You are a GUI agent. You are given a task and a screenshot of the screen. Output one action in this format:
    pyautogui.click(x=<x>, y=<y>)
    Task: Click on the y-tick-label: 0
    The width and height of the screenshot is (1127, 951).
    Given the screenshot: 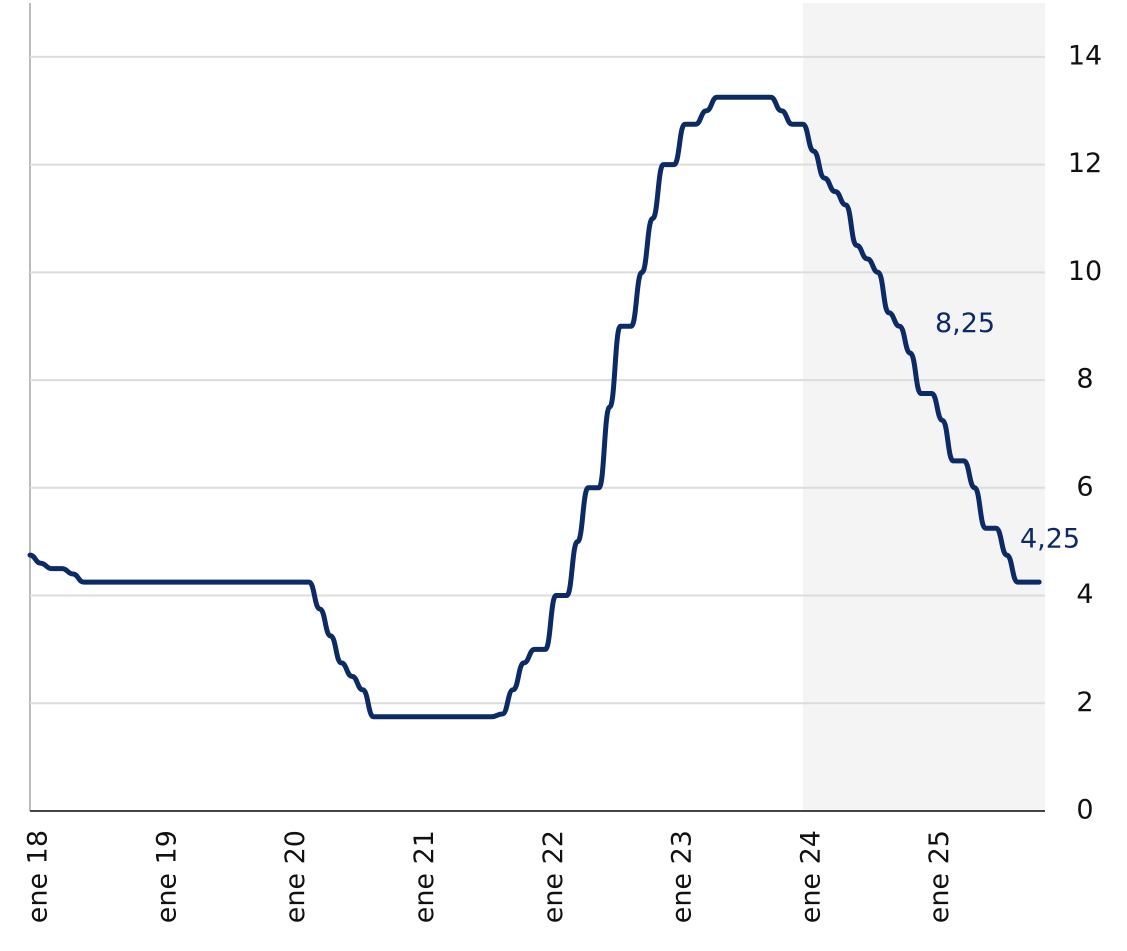 What is the action you would take?
    pyautogui.click(x=1084, y=810)
    